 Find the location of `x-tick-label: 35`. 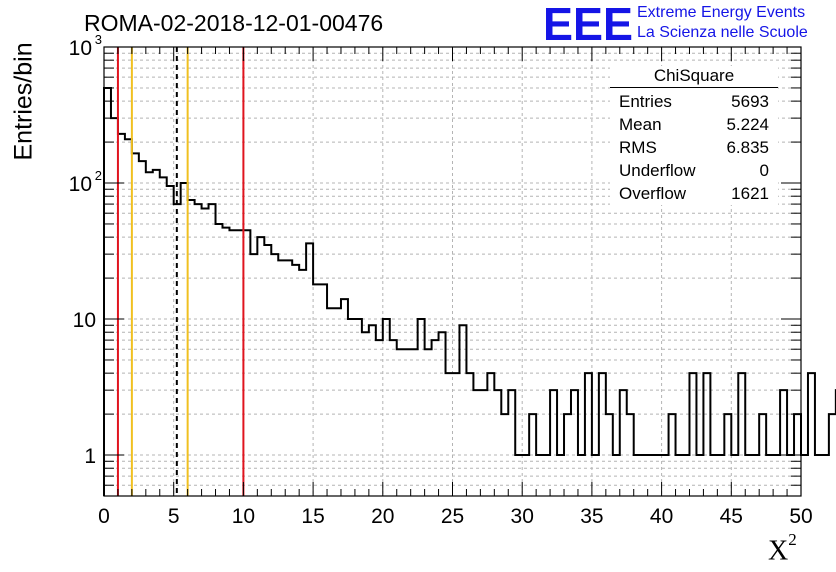

x-tick-label: 35 is located at coordinates (591, 516).